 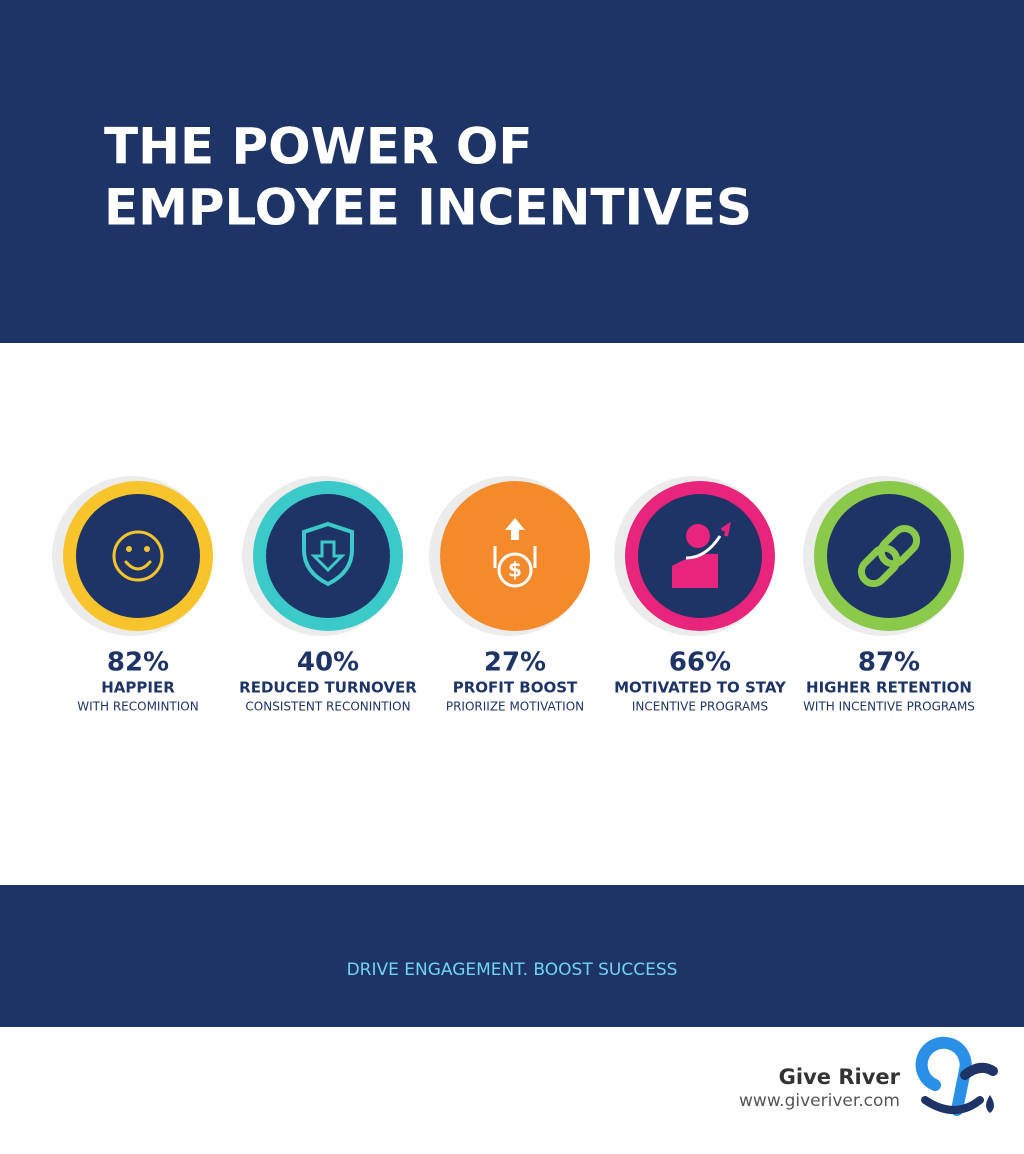 I want to click on stat-label: MOTIVATED TO STAY, so click(x=700, y=688).